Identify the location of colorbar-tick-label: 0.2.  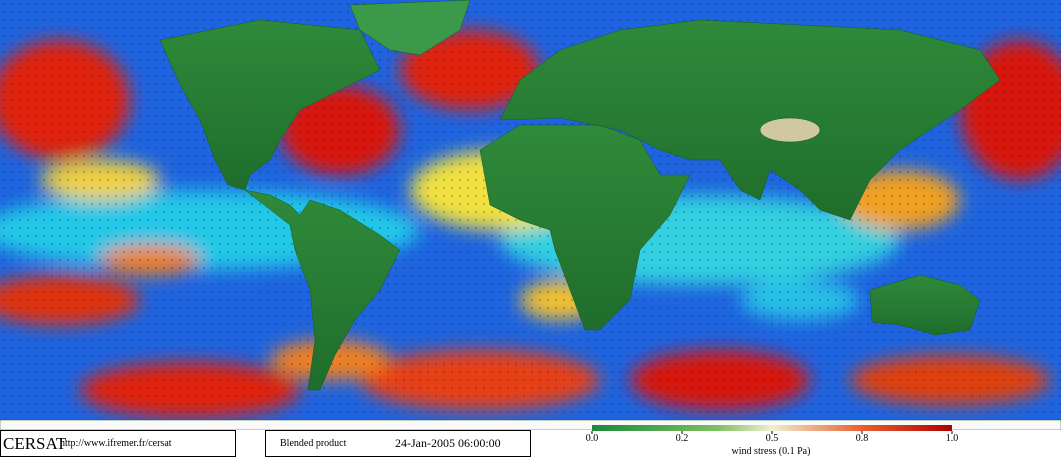
(682, 438).